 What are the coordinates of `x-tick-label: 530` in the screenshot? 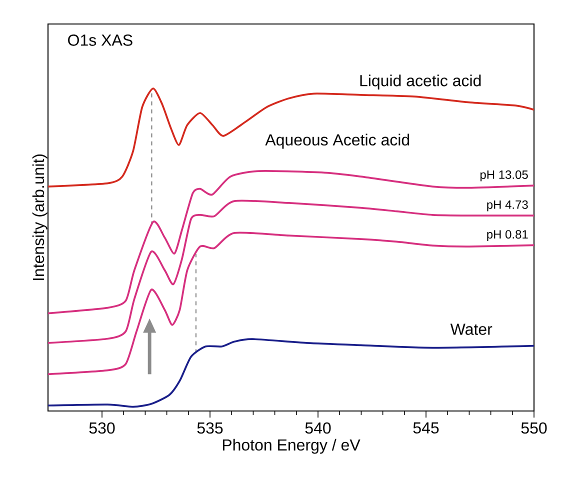 It's located at (102, 428).